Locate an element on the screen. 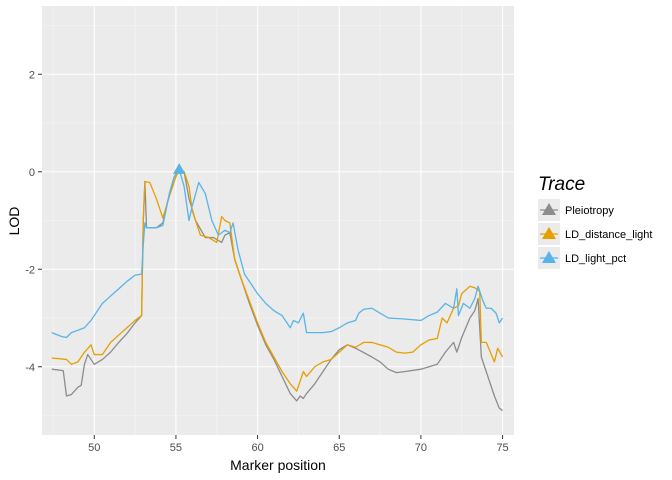 This screenshot has height=480, width=672. y-tick-label: -4 is located at coordinates (30, 368).